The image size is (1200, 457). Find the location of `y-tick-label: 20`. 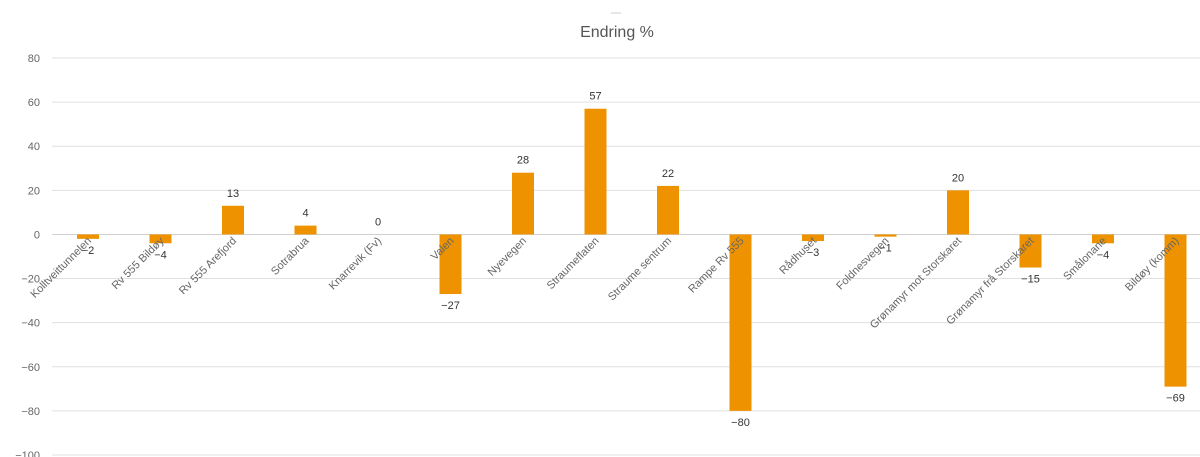

y-tick-label: 20 is located at coordinates (34, 191).